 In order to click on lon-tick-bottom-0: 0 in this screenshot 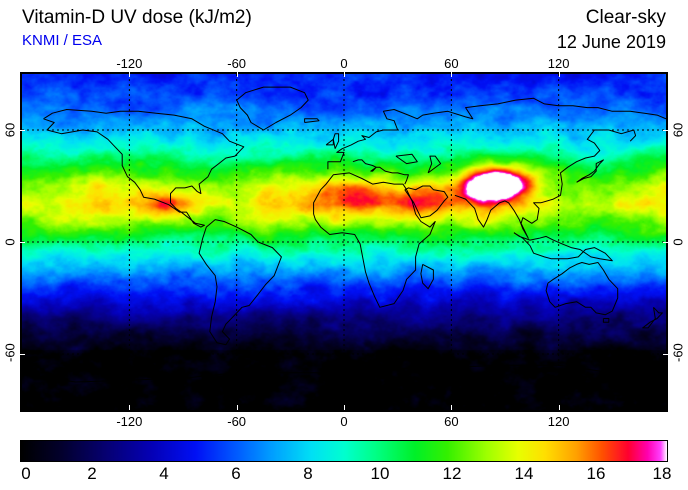, I will do `click(344, 421)`.